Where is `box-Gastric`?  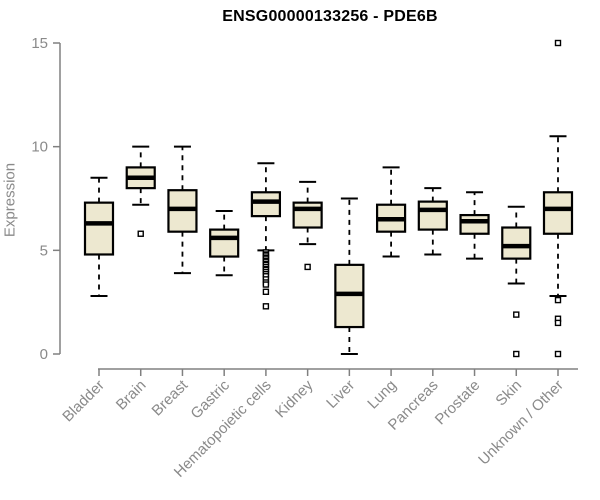 box-Gastric is located at coordinates (224, 243).